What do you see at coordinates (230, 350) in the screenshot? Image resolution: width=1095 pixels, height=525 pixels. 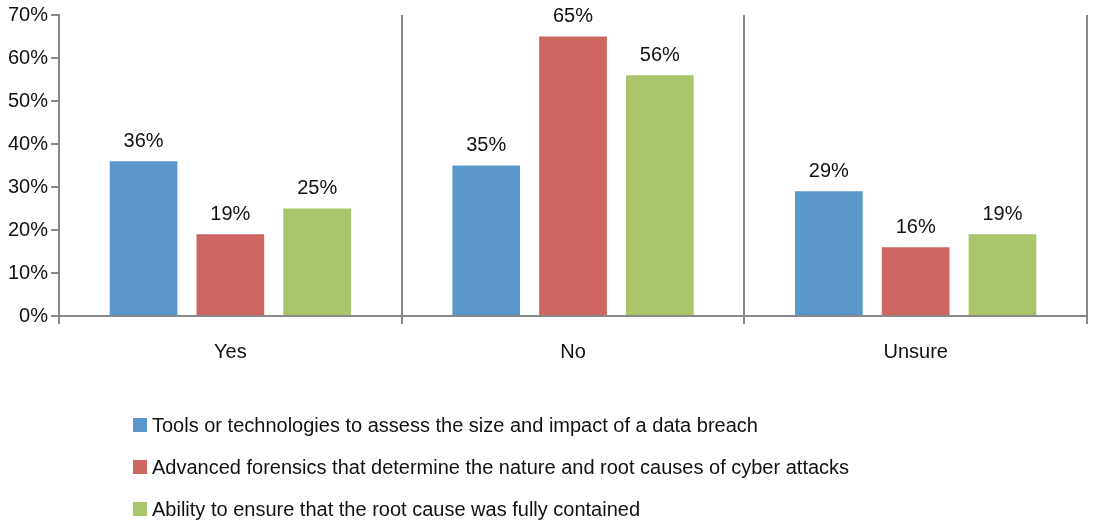 I see `x-tick-label: Yes` at bounding box center [230, 350].